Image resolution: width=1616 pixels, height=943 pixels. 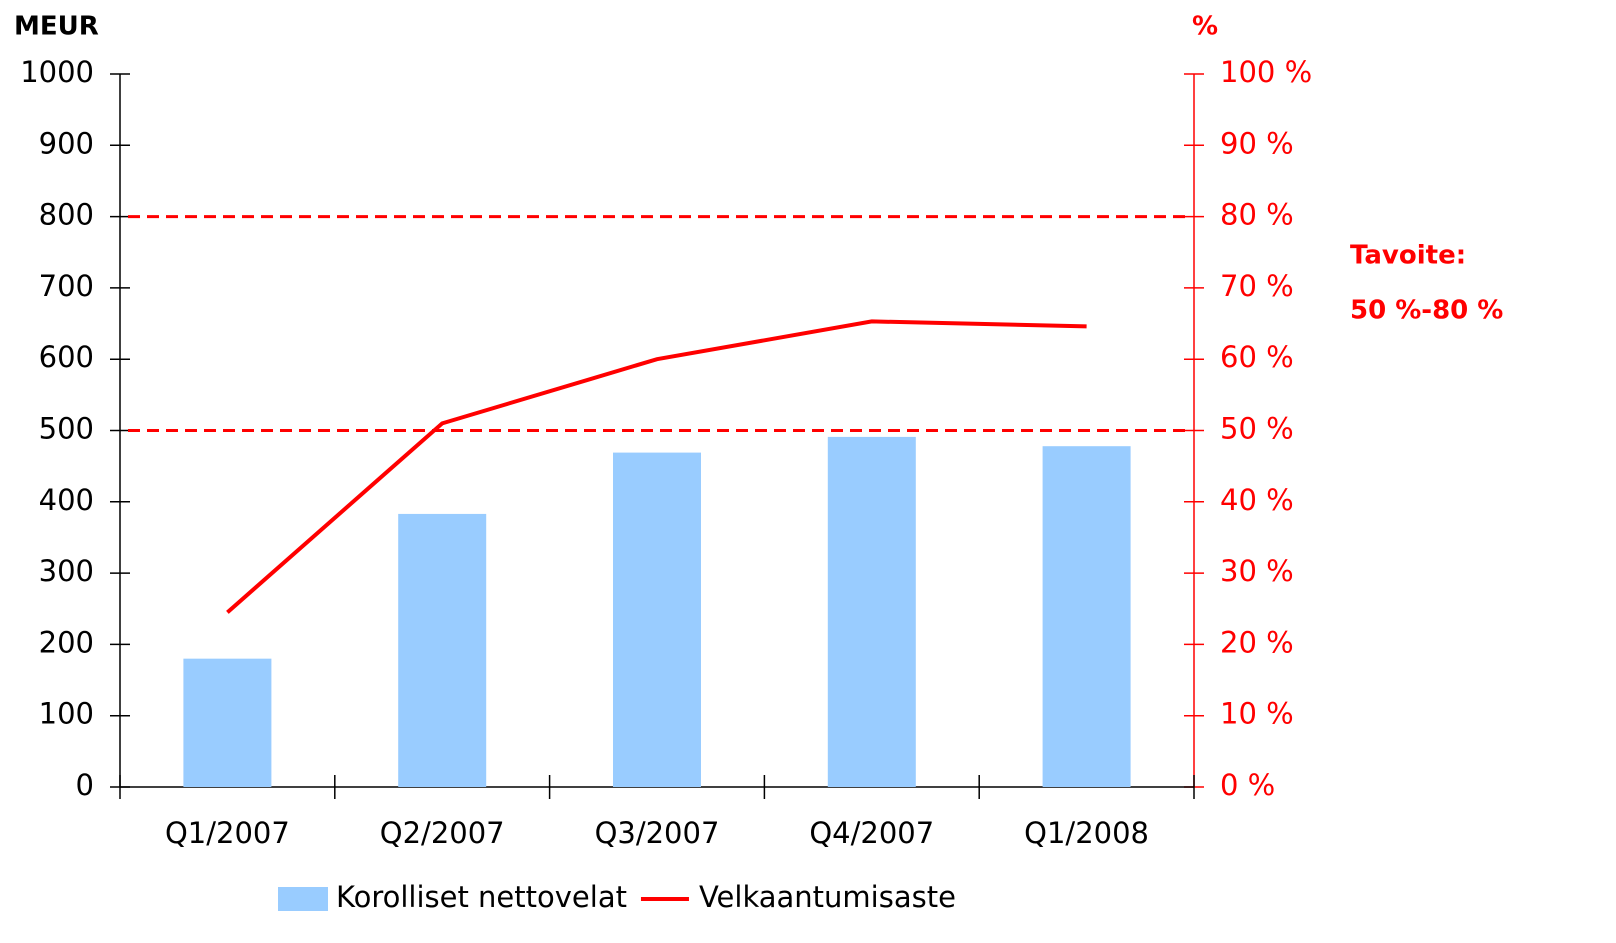 What do you see at coordinates (303, 899) in the screenshot?
I see `legend-swatch` at bounding box center [303, 899].